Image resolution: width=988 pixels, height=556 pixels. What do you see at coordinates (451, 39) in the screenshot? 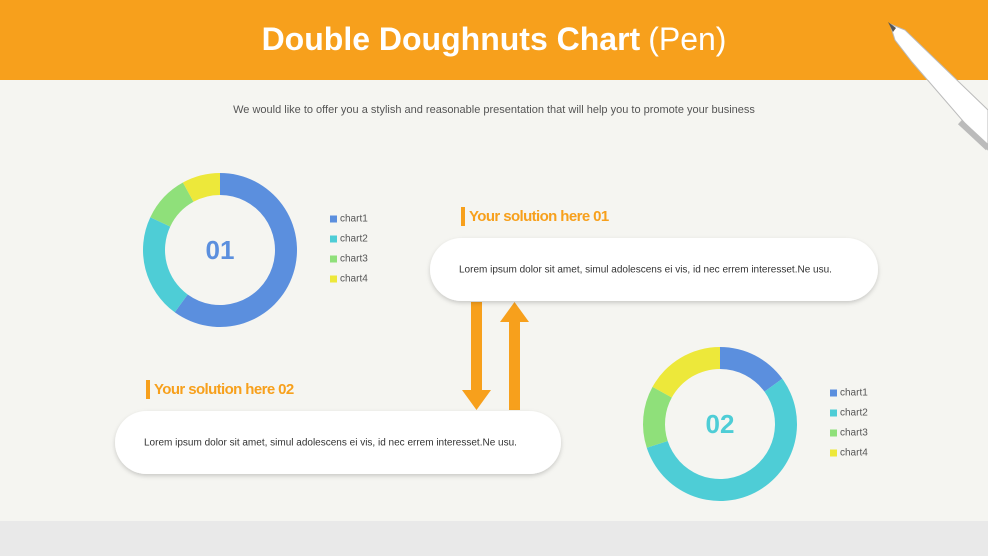
I see `title-main: Double Doughnuts Chart` at bounding box center [451, 39].